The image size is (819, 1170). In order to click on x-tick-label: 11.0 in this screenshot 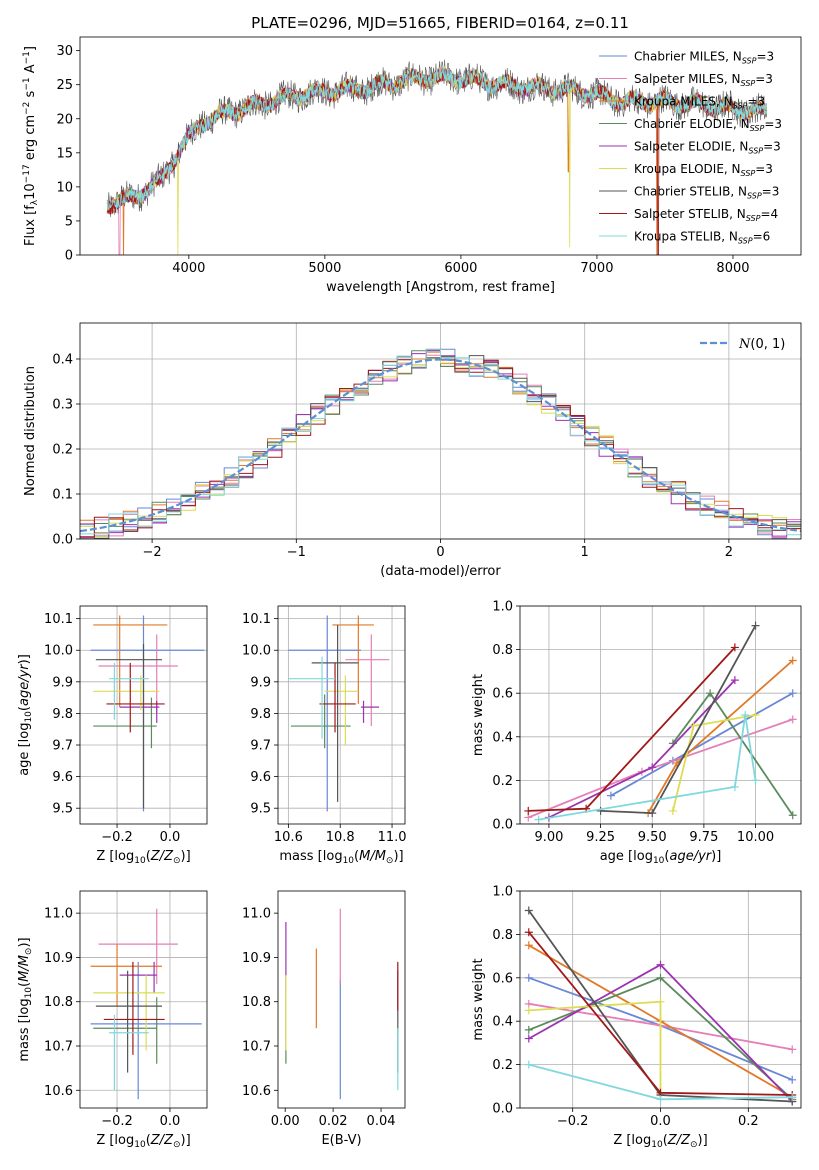, I will do `click(392, 837)`.